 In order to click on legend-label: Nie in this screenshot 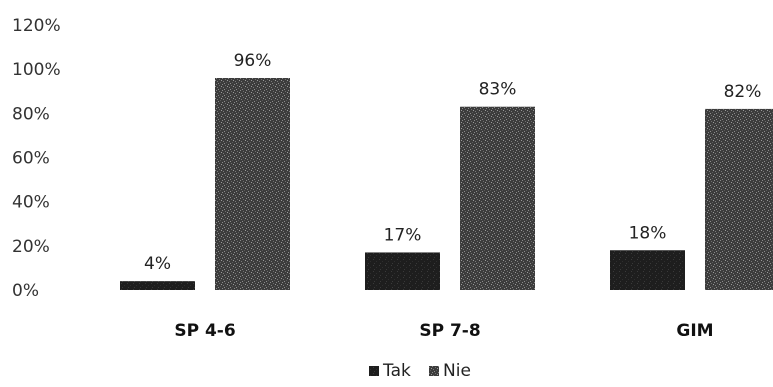, I will do `click(457, 371)`.